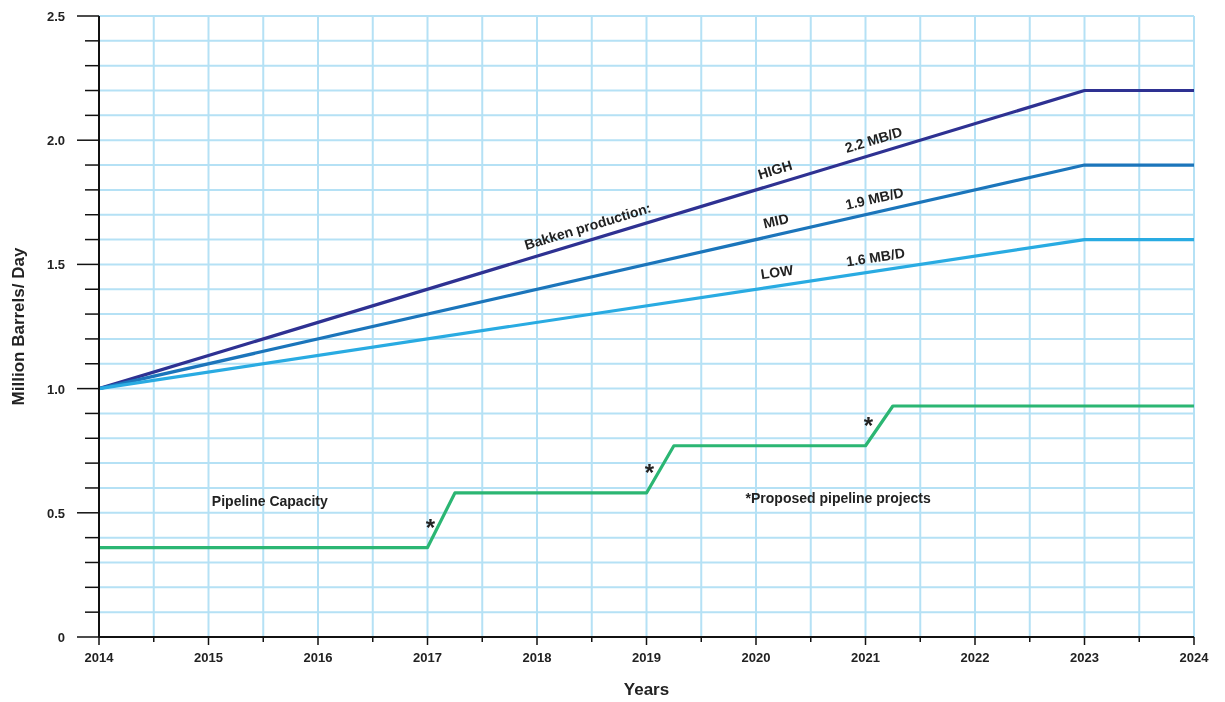  Describe the element at coordinates (55, 16) in the screenshot. I see `y-tick-label: 2.5` at that location.